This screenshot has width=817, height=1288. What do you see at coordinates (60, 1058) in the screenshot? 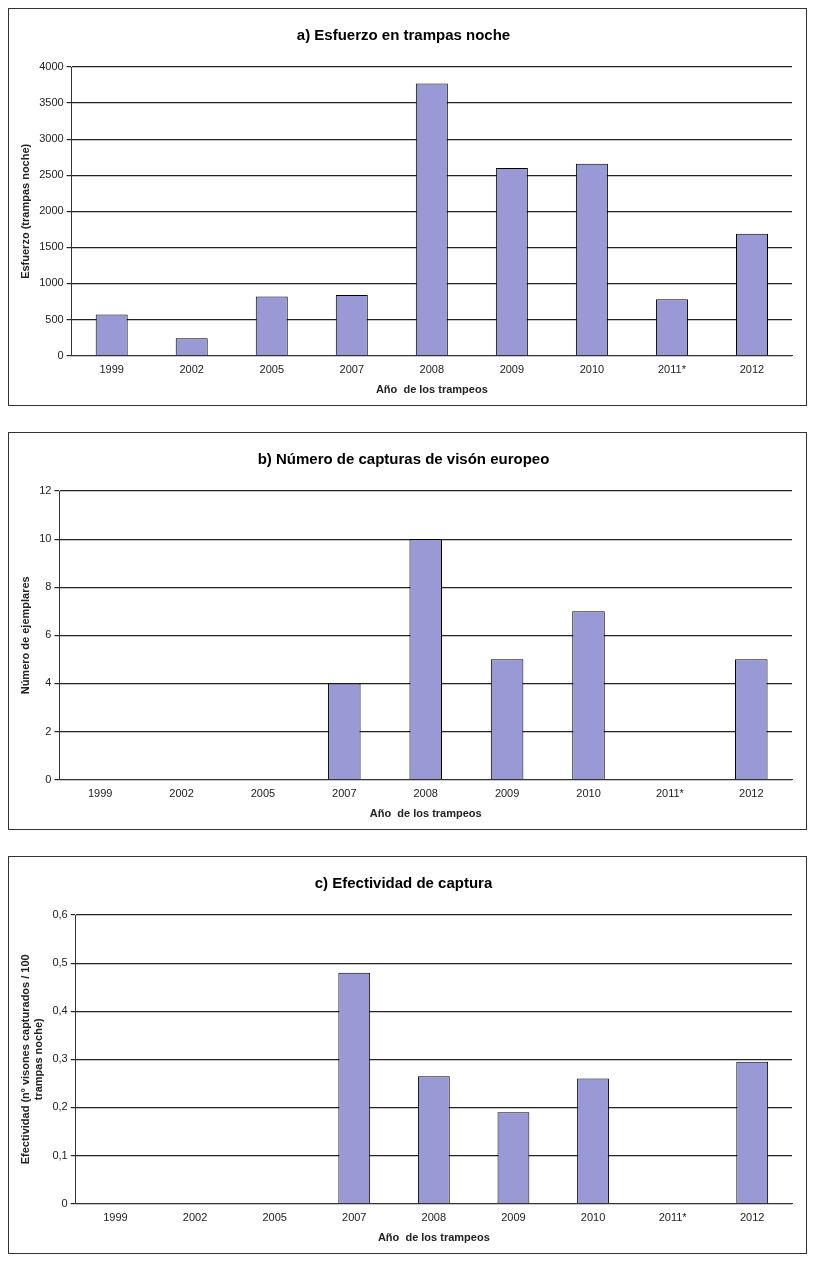
I see `y-tick-label: 0,3` at bounding box center [60, 1058].